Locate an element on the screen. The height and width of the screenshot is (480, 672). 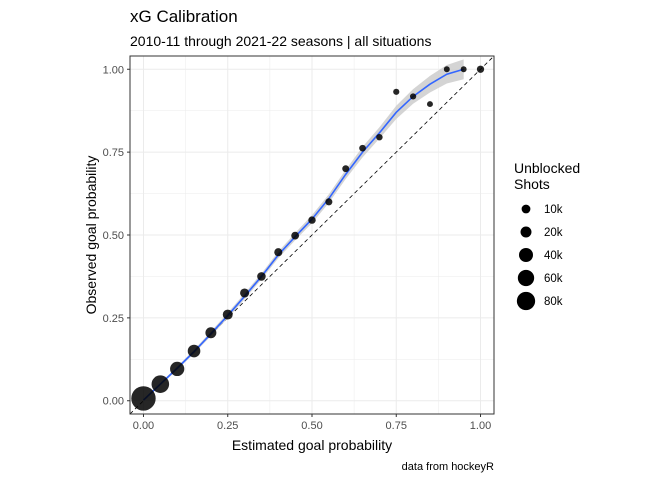
chart-title: xG Calibration is located at coordinates (184, 16).